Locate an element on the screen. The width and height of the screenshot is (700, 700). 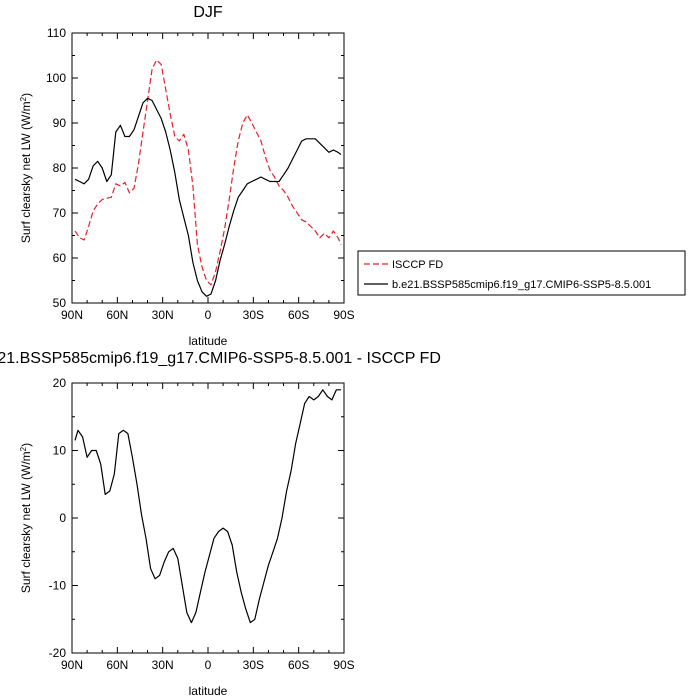
x-axis-label-top: latitude is located at coordinates (208, 341).